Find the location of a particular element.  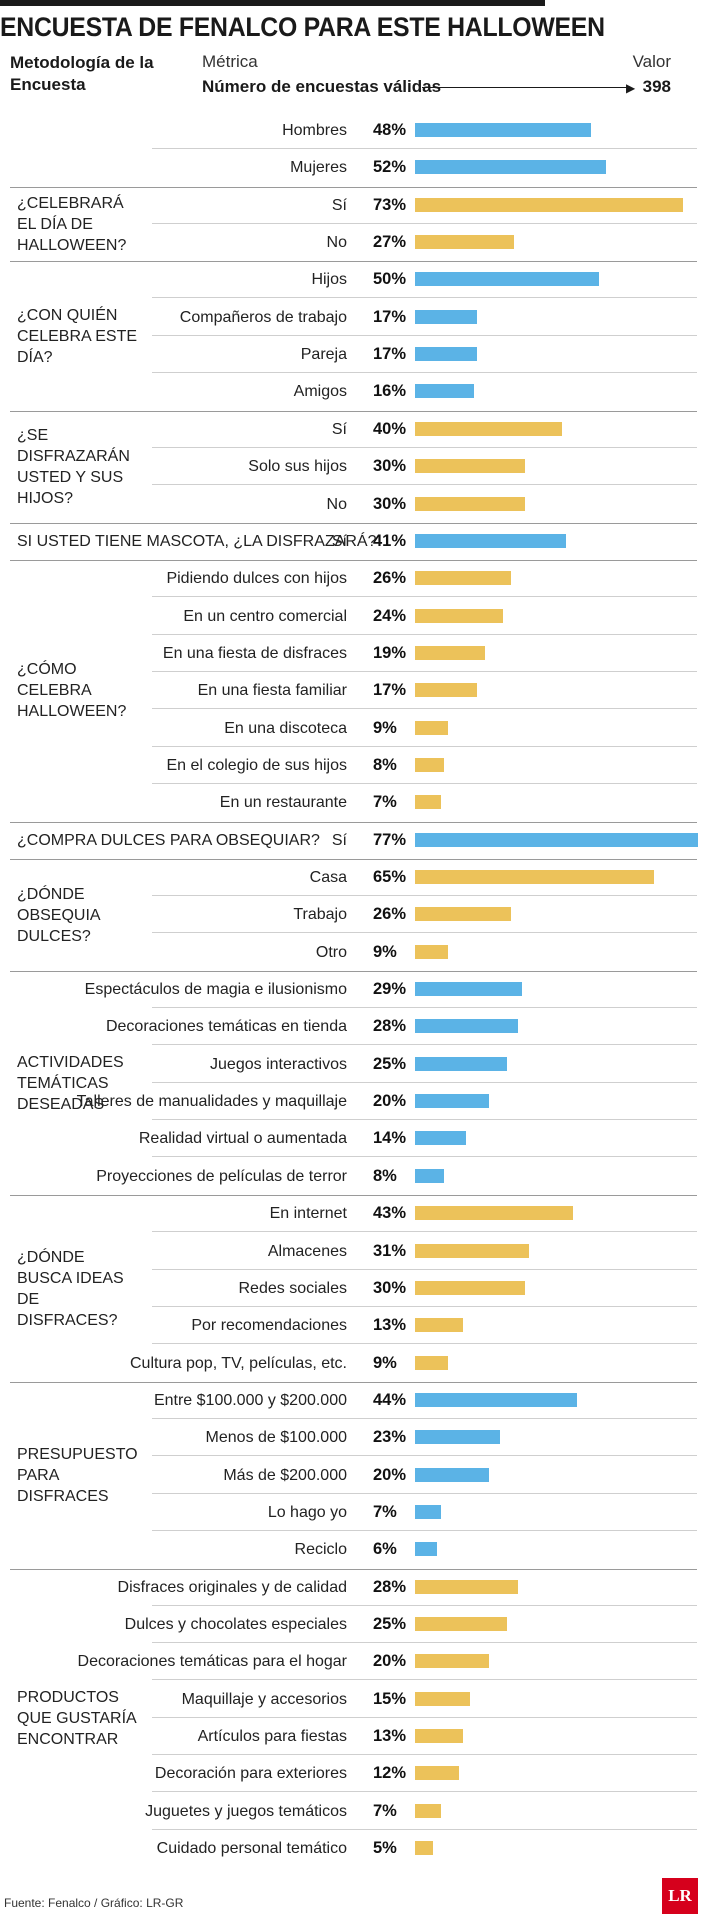

bar-label: En una fiesta familiar is located at coordinates (272, 691).